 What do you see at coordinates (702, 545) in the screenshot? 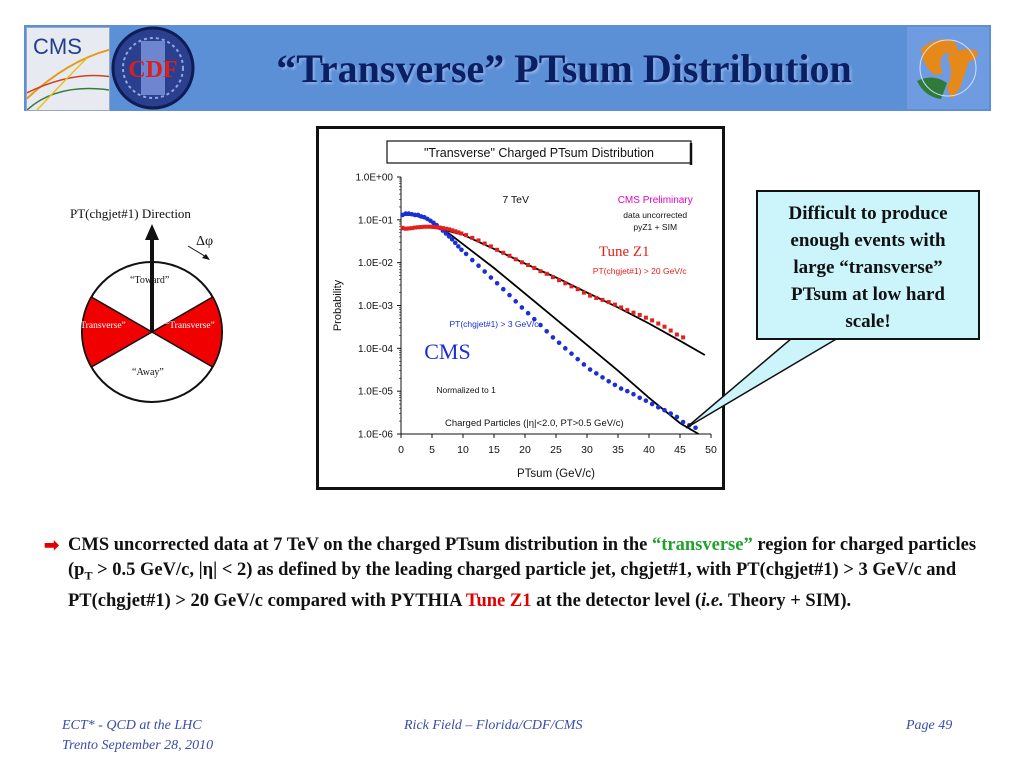
I see `bullet-transverse-highlight: “transverse”` at bounding box center [702, 545].